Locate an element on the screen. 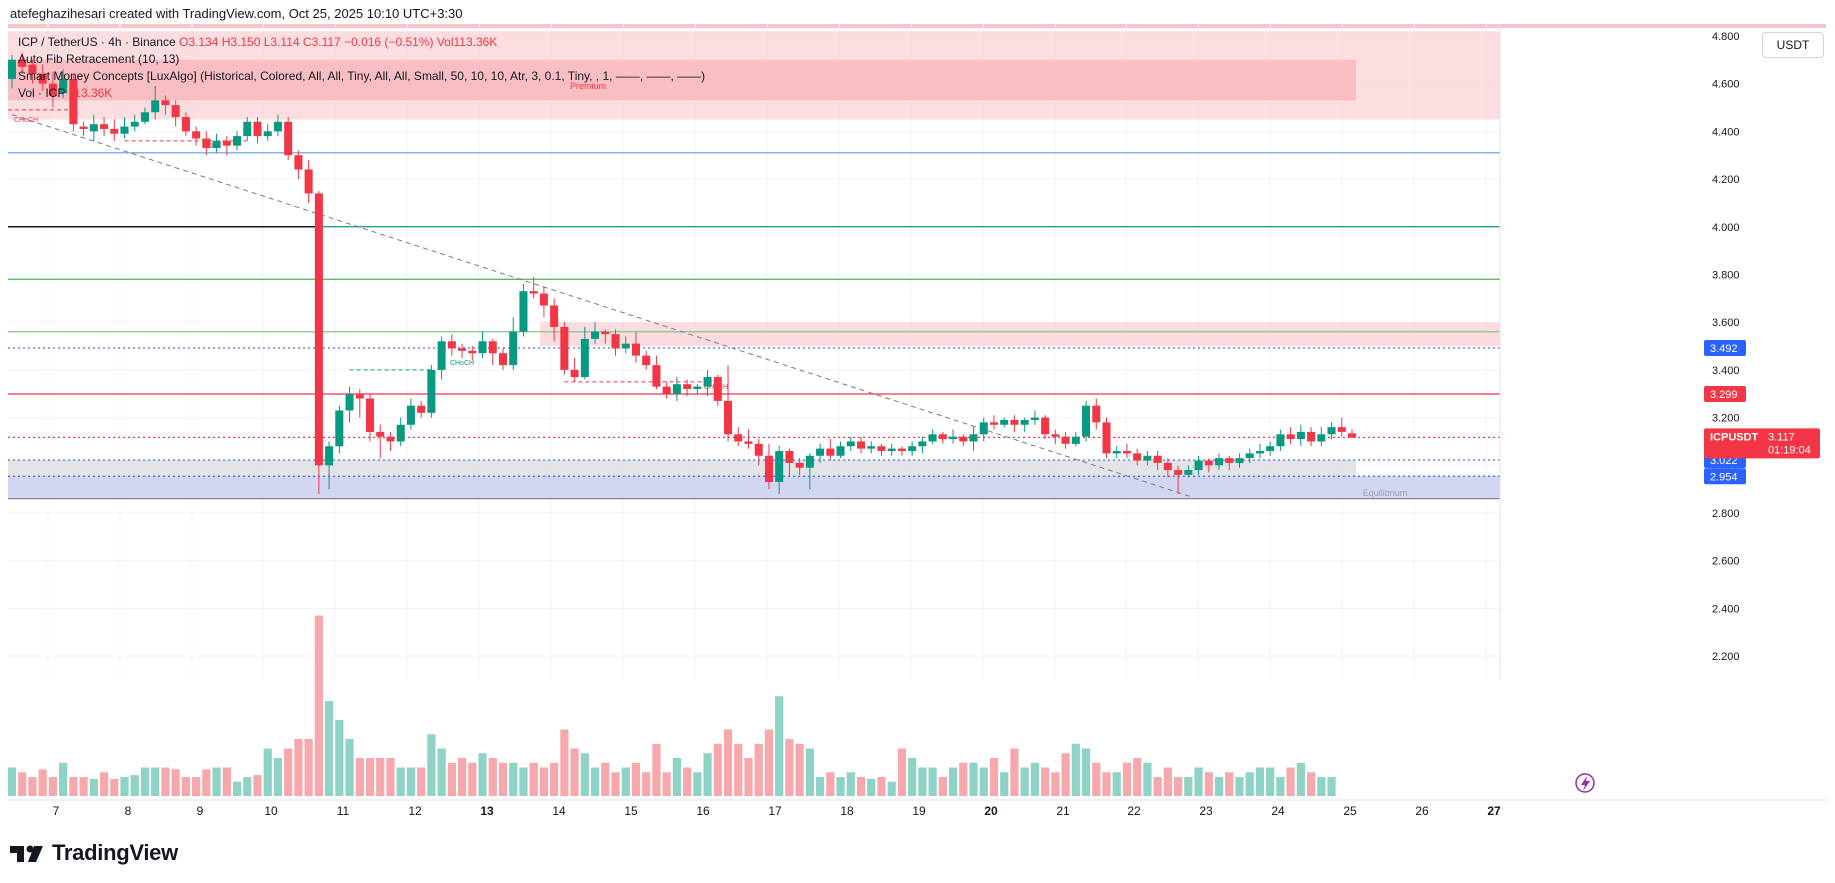 This screenshot has width=1835, height=883. price-tick-label: 4.200 is located at coordinates (1726, 180).